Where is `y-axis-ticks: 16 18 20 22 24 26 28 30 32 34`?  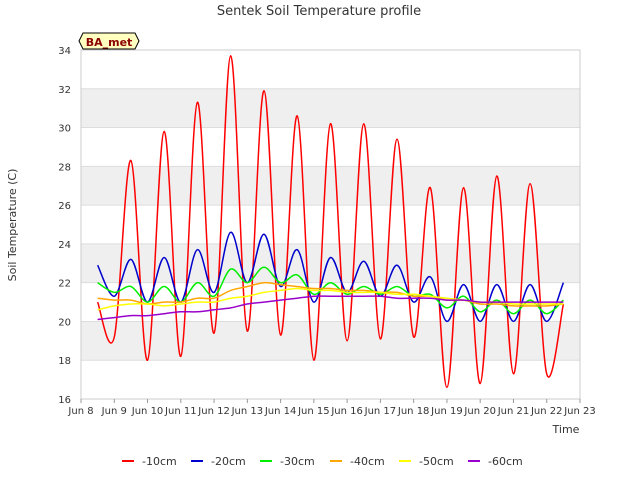 y-axis-ticks: 16 18 20 22 24 26 28 30 32 34 is located at coordinates (64, 226).